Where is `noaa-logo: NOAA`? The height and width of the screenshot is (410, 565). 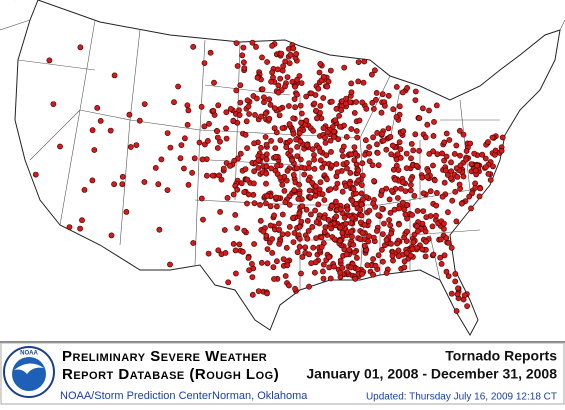
noaa-logo: NOAA is located at coordinates (29, 372).